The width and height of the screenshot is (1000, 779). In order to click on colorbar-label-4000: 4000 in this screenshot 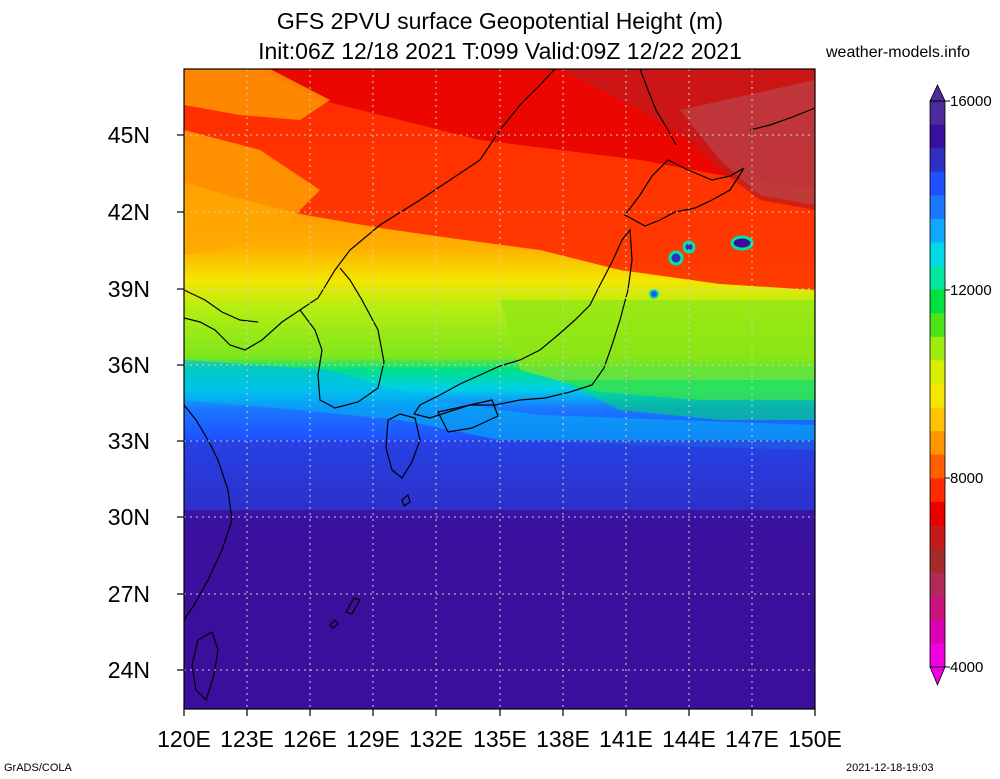, I will do `click(967, 667)`.